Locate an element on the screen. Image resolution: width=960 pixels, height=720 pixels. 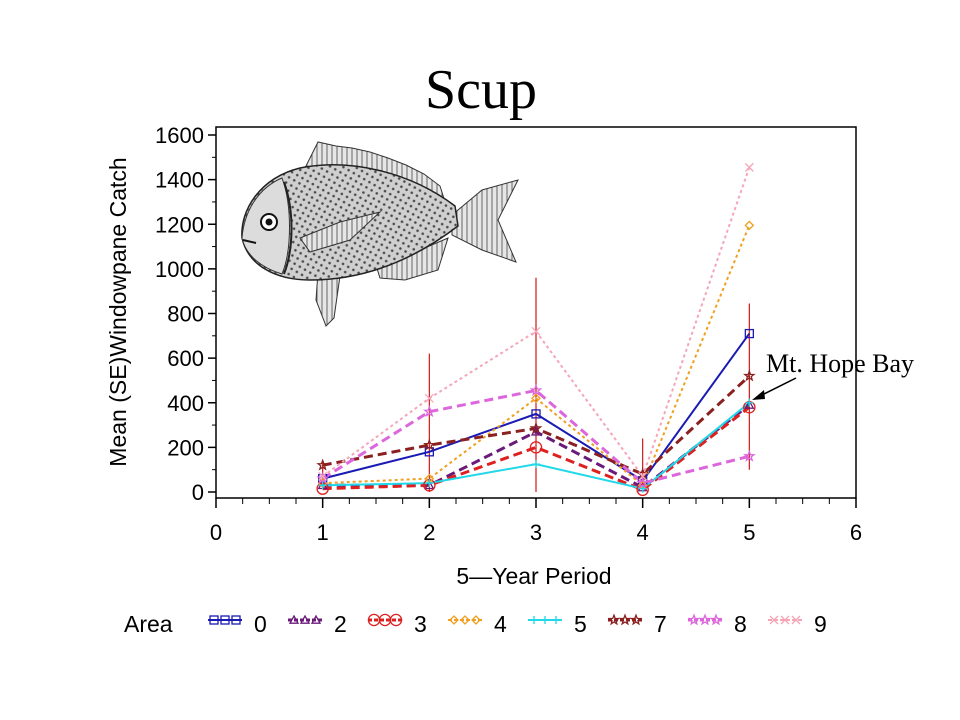
x-axis-label: 5—Year Period is located at coordinates (533, 576).